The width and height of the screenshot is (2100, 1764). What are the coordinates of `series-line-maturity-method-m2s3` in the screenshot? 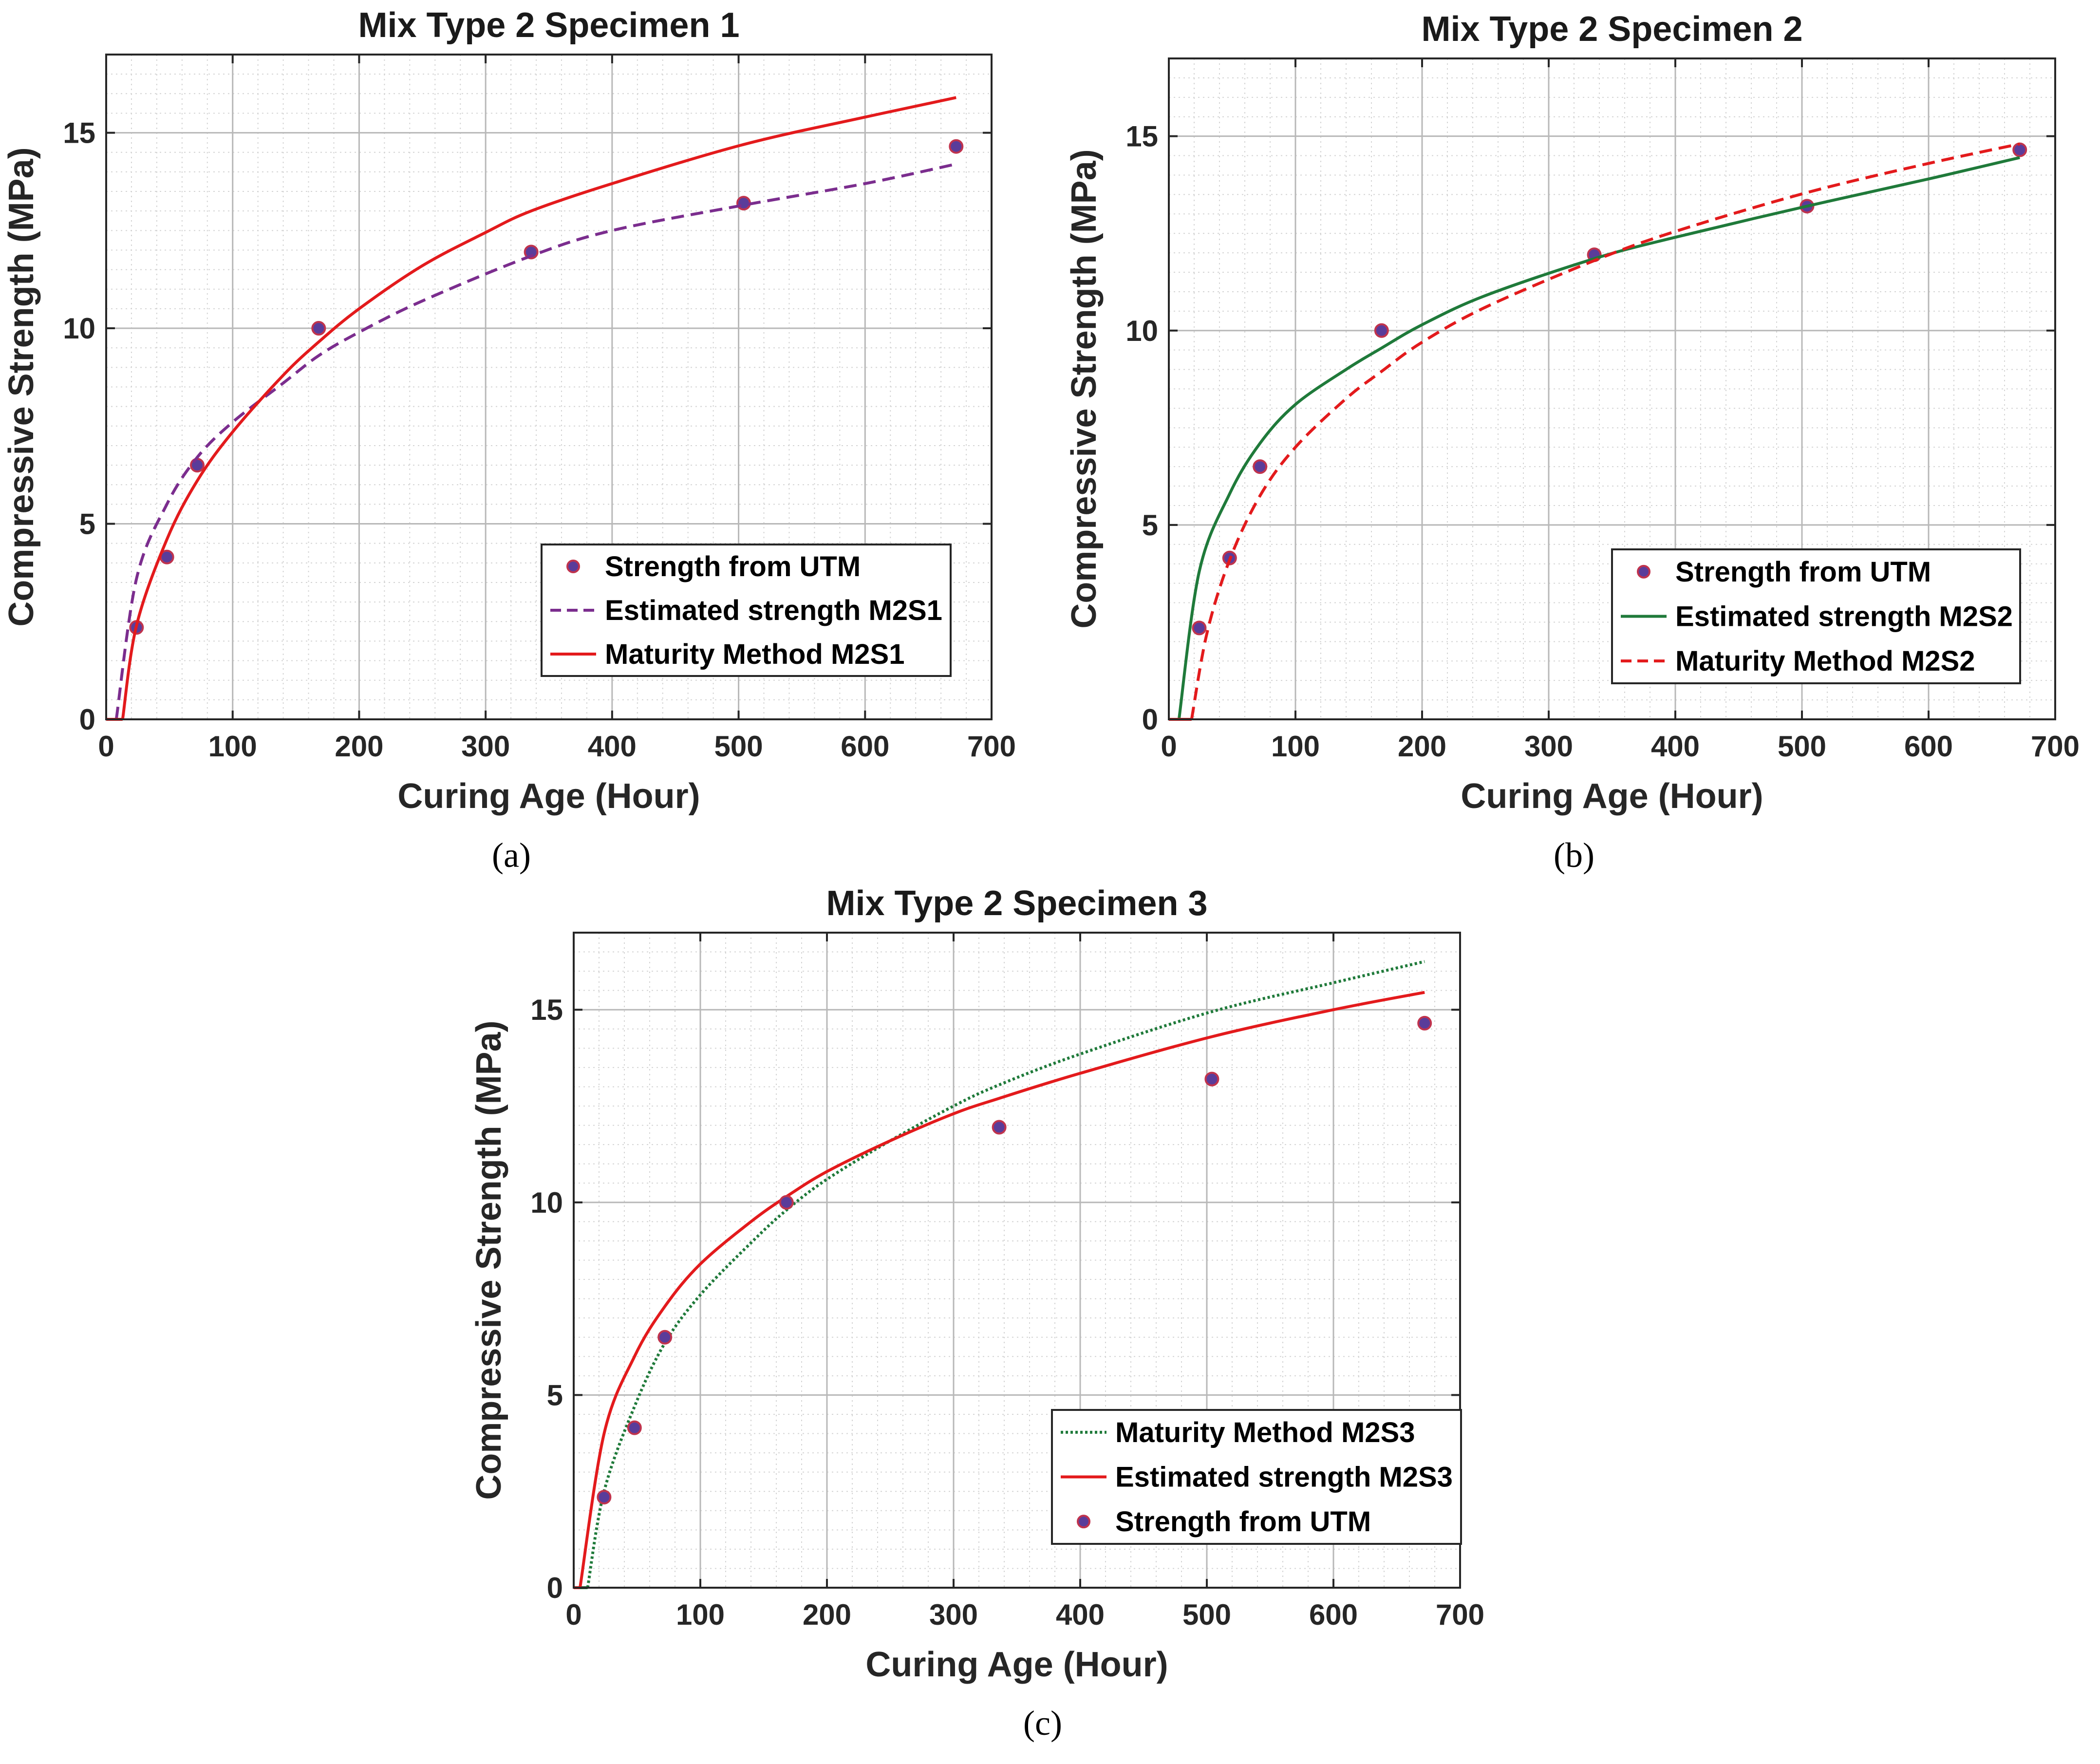 It's located at (1005, 1274).